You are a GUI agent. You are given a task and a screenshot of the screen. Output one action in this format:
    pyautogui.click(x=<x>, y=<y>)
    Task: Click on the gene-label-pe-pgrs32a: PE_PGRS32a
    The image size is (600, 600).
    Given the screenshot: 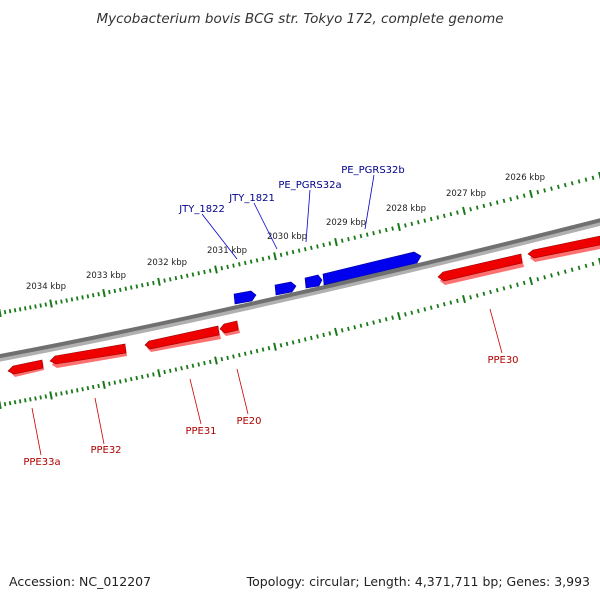 What is the action you would take?
    pyautogui.click(x=309, y=185)
    